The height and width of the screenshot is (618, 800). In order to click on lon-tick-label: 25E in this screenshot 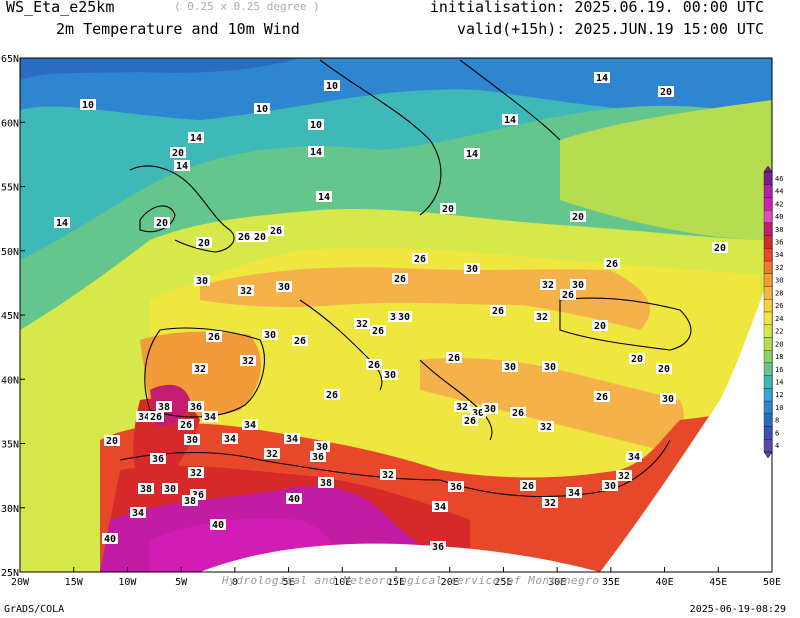, I will do `click(503, 582)`.